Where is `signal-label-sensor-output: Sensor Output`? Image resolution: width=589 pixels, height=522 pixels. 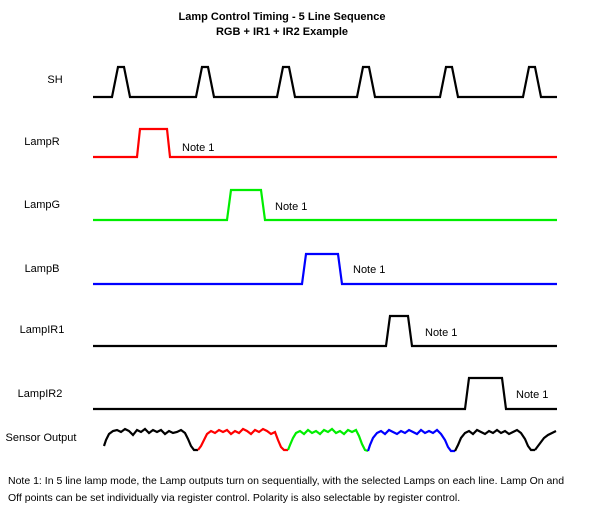
signal-label-sensor-output: Sensor Output is located at coordinates (41, 438).